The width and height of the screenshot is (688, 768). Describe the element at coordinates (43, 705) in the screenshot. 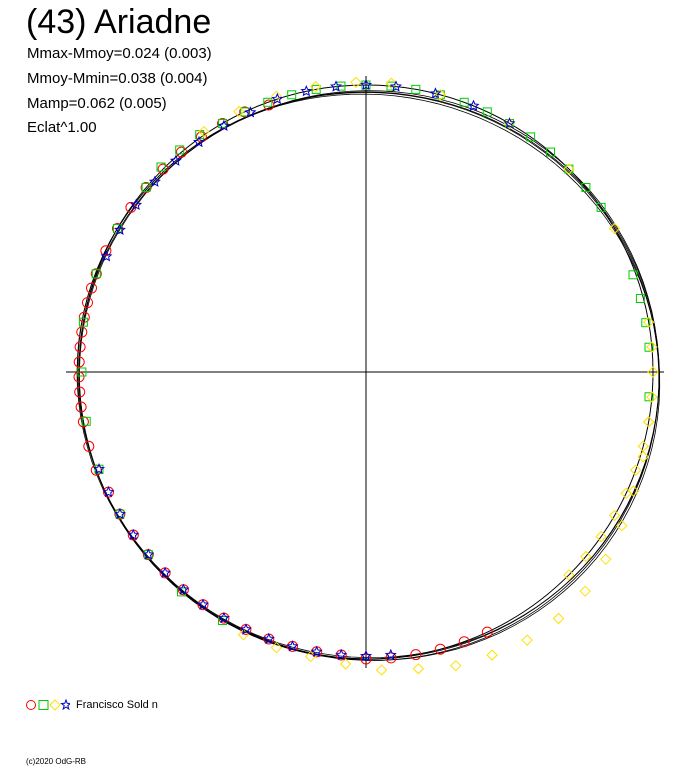

I see `legend-square-marker` at that location.